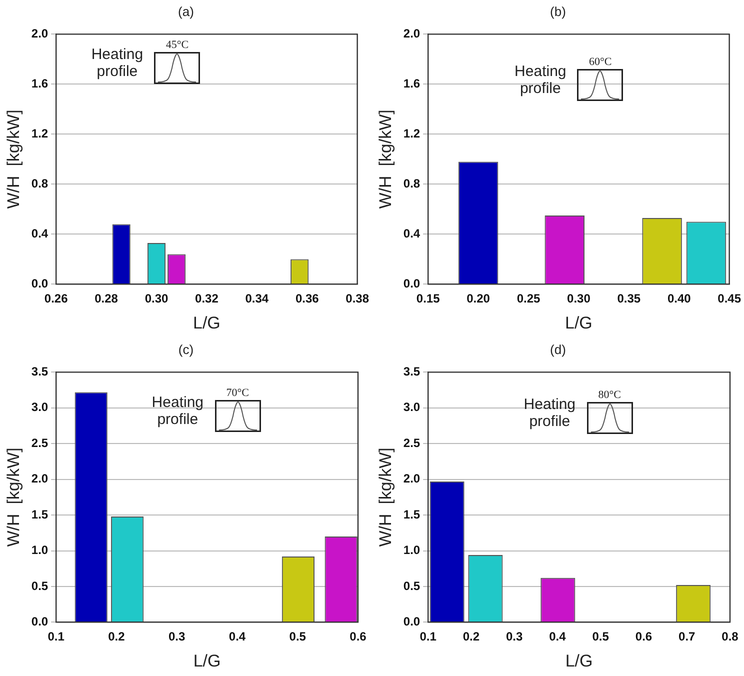 This screenshot has width=744, height=676. Describe the element at coordinates (528, 299) in the screenshot. I see `x-tick-label: 0.25` at that location.